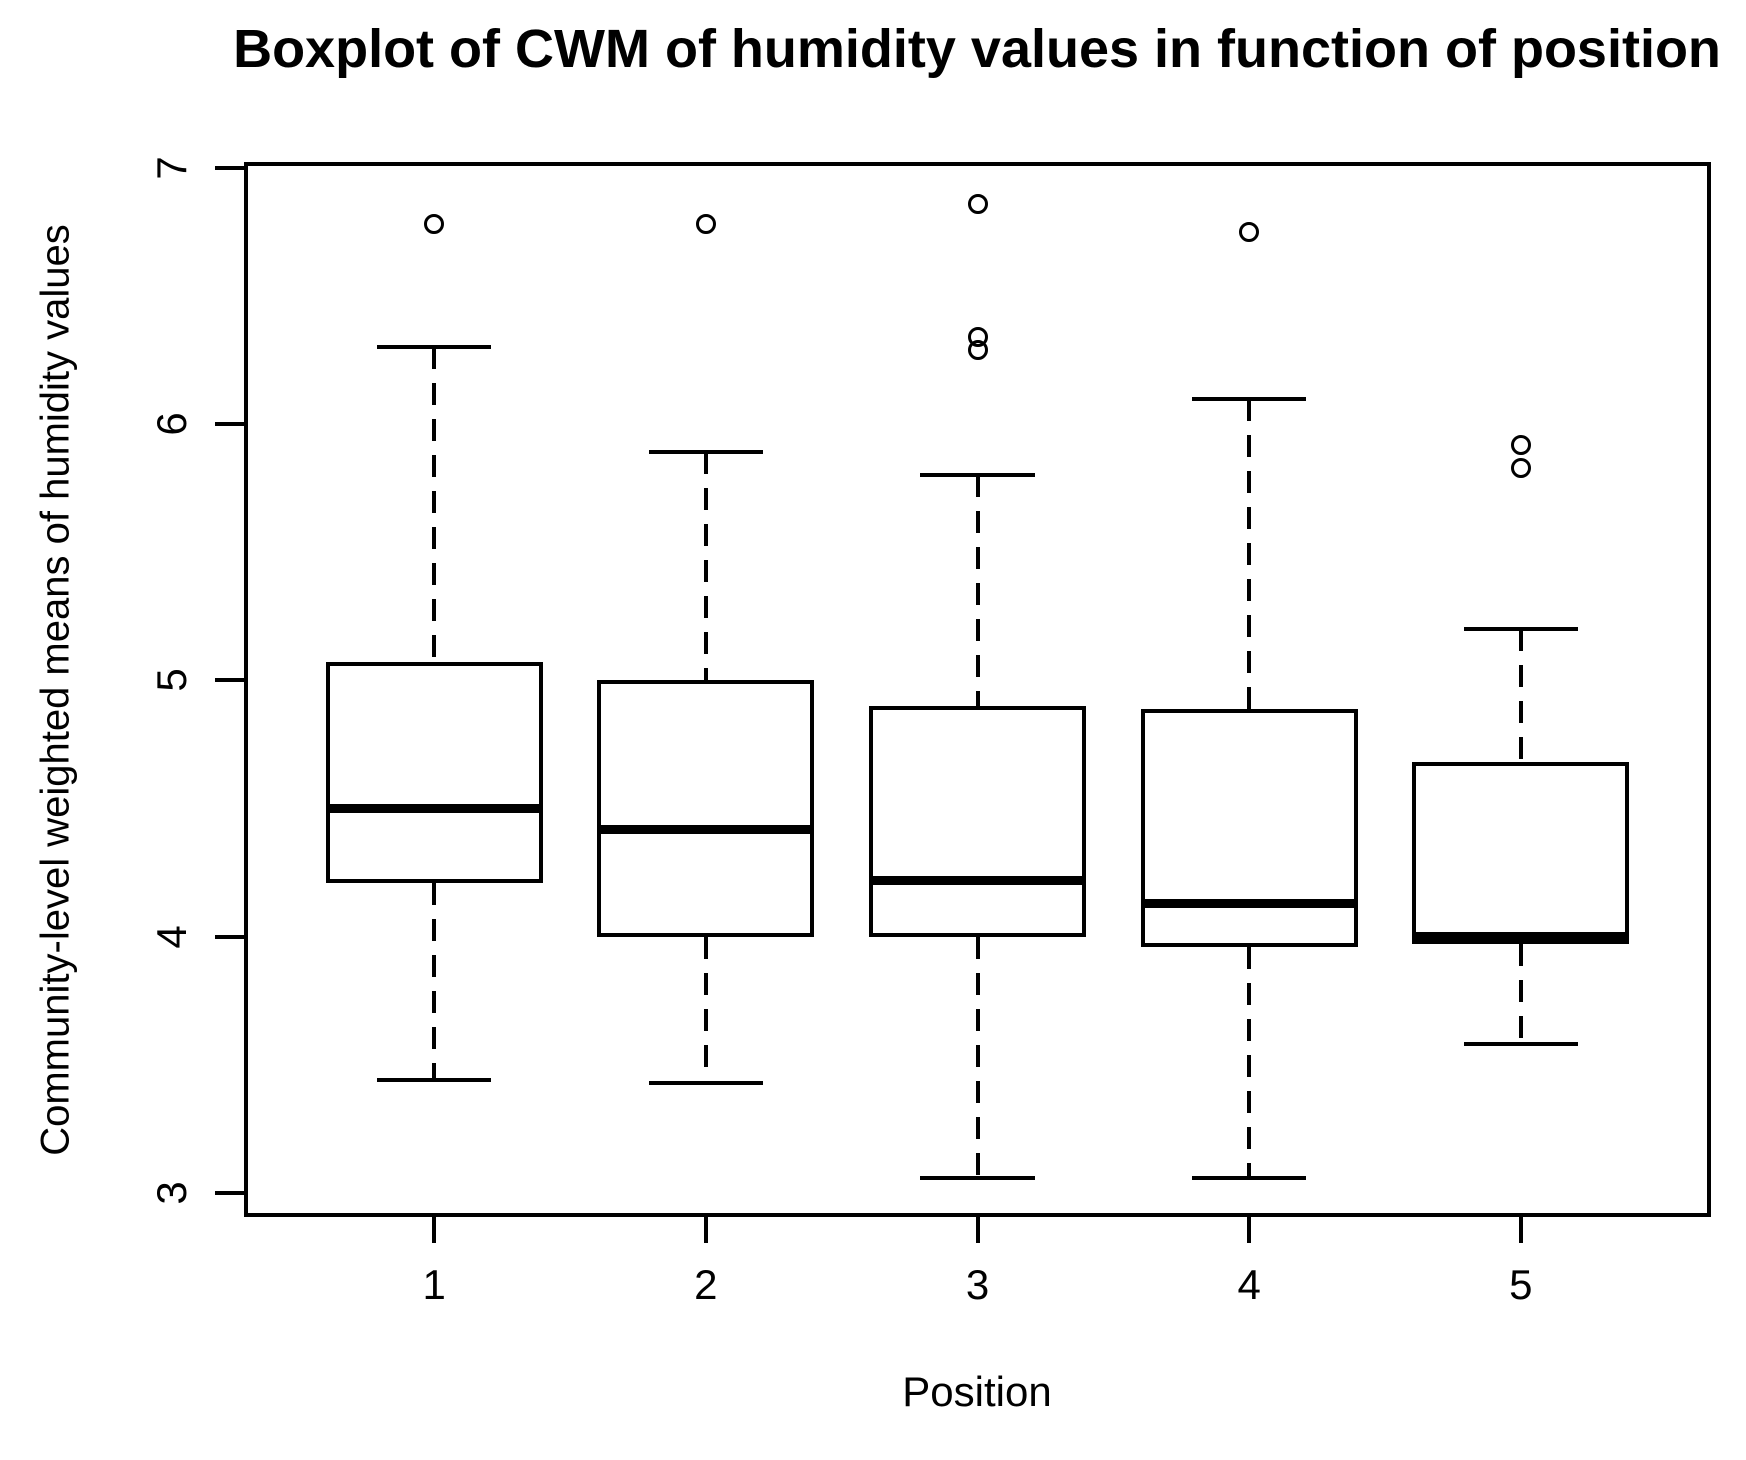 The width and height of the screenshot is (1746, 1460). Describe the element at coordinates (1249, 1284) in the screenshot. I see `x-tick-label: 4` at that location.